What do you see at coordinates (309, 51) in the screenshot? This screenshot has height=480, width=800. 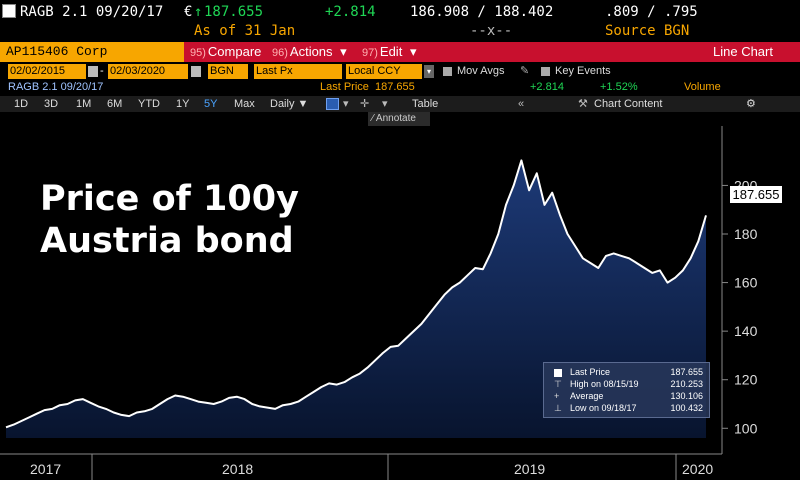 I see `actions-menu: 96) Actions ▾` at bounding box center [309, 51].